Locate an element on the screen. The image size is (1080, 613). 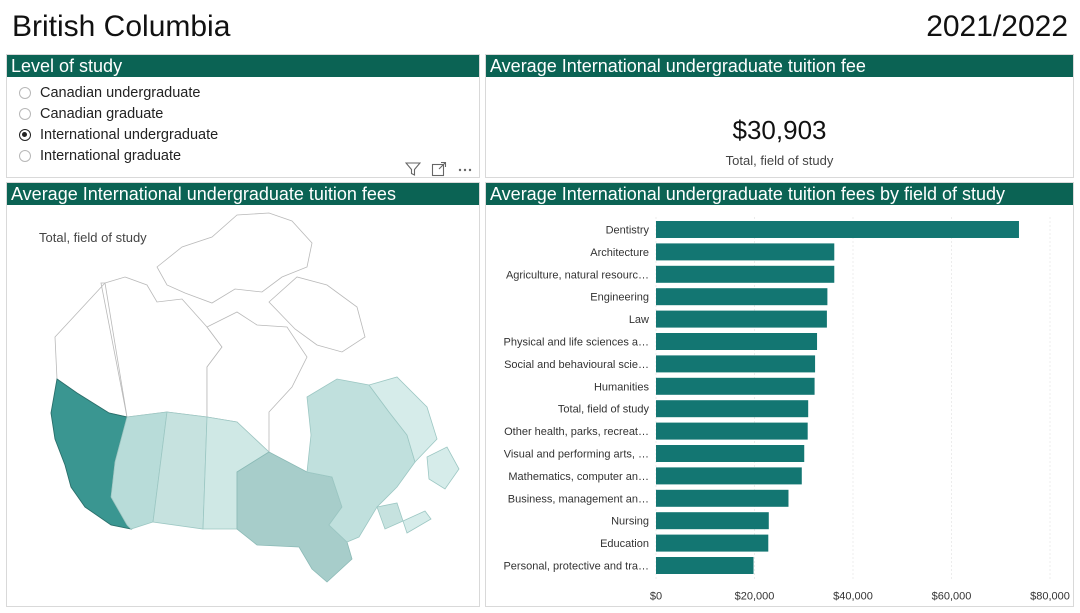
chart-x-axis: $0 $20,000 $40,000 $60,000 $80,000 is located at coordinates (860, 596).